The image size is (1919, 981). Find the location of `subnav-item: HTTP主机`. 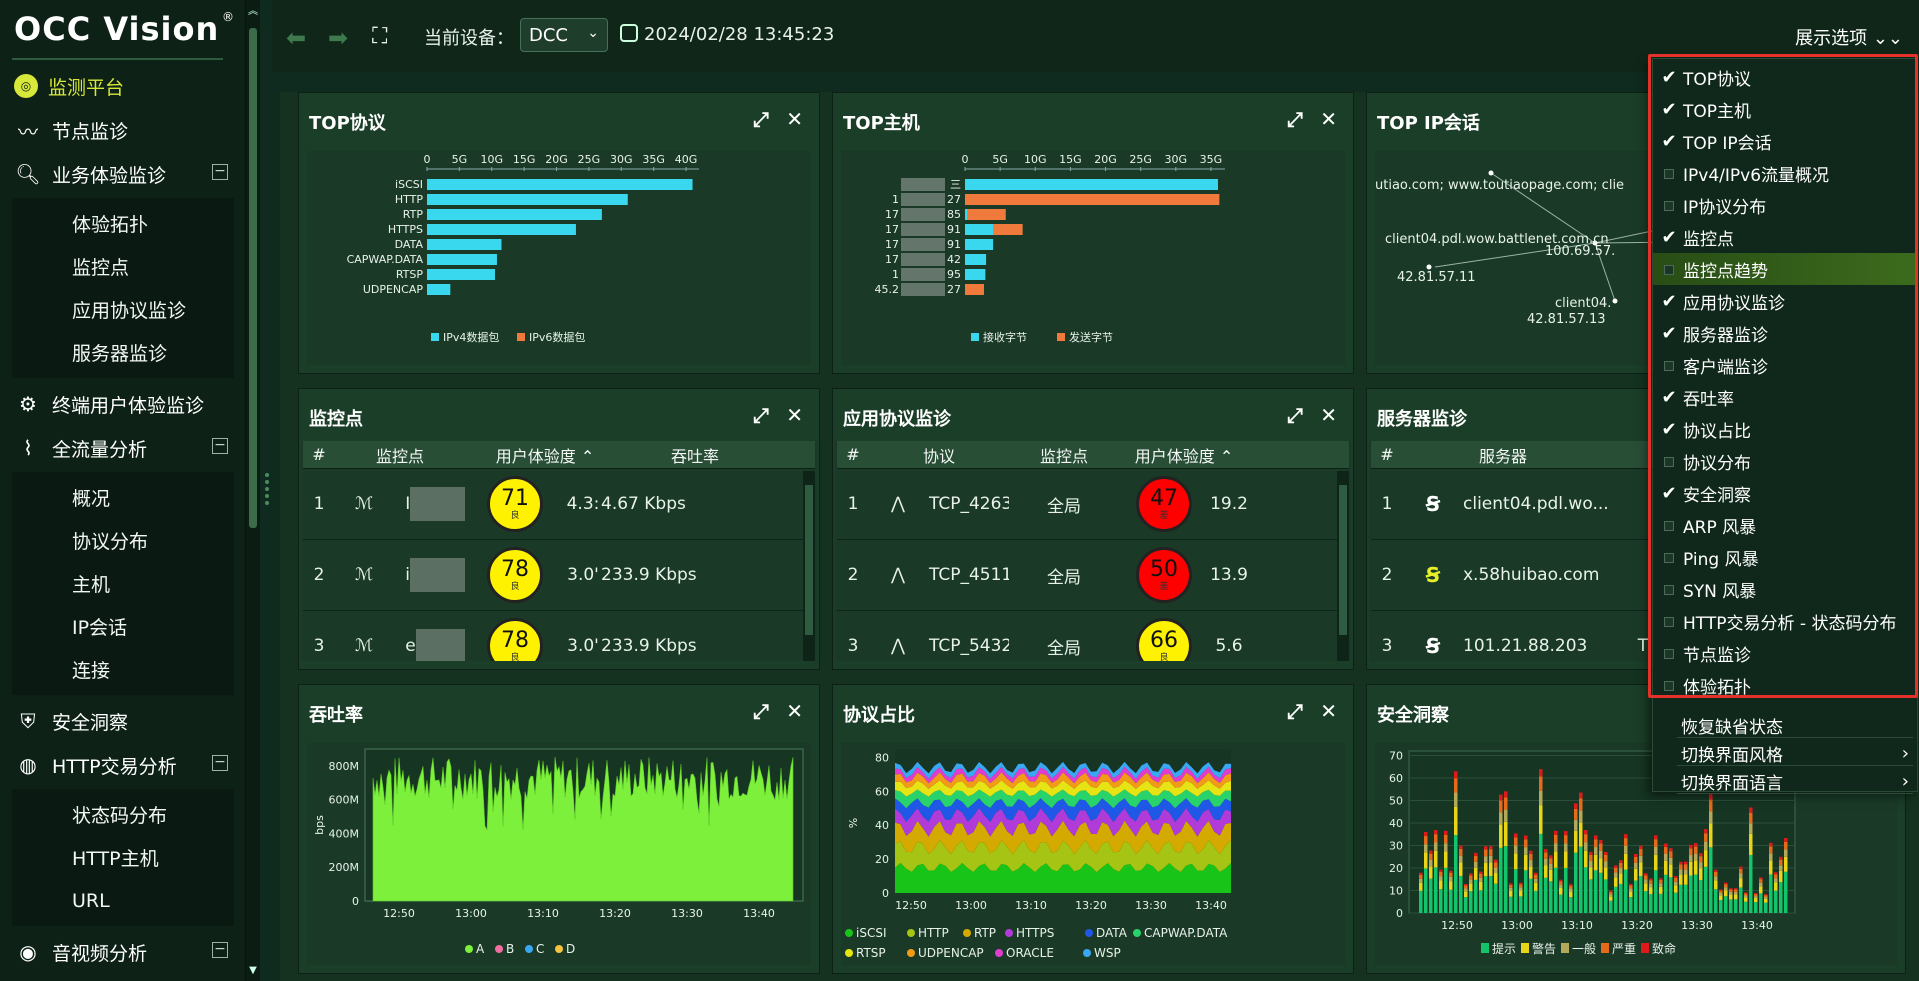

subnav-item: HTTP主机 is located at coordinates (115, 859).